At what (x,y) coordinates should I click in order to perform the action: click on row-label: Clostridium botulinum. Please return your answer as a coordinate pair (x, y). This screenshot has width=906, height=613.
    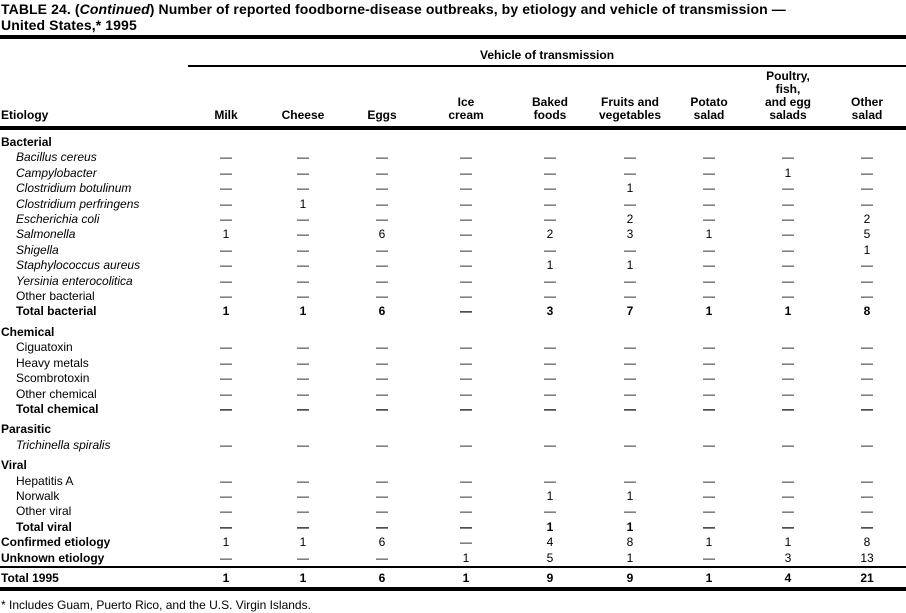
    Looking at the image, I should click on (74, 188).